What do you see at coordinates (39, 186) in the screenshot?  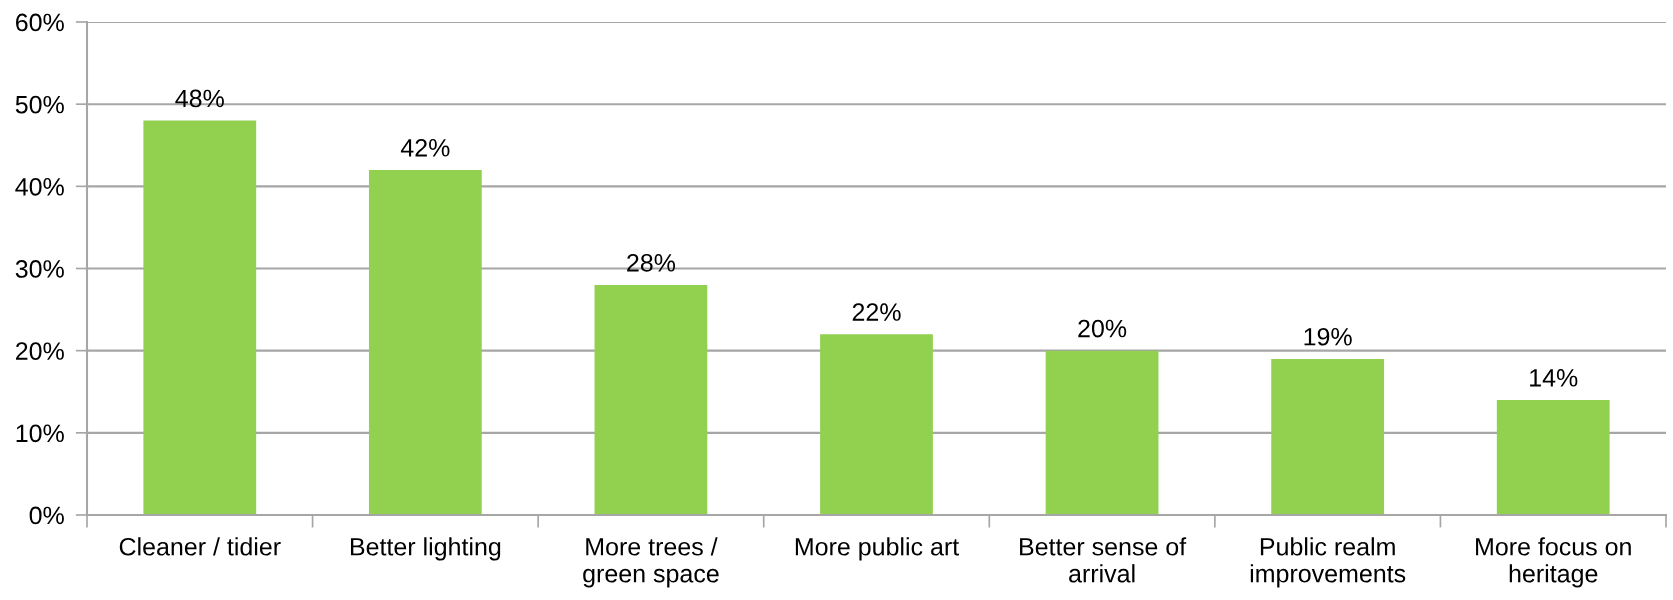 I see `y-tick-label: 40%` at bounding box center [39, 186].